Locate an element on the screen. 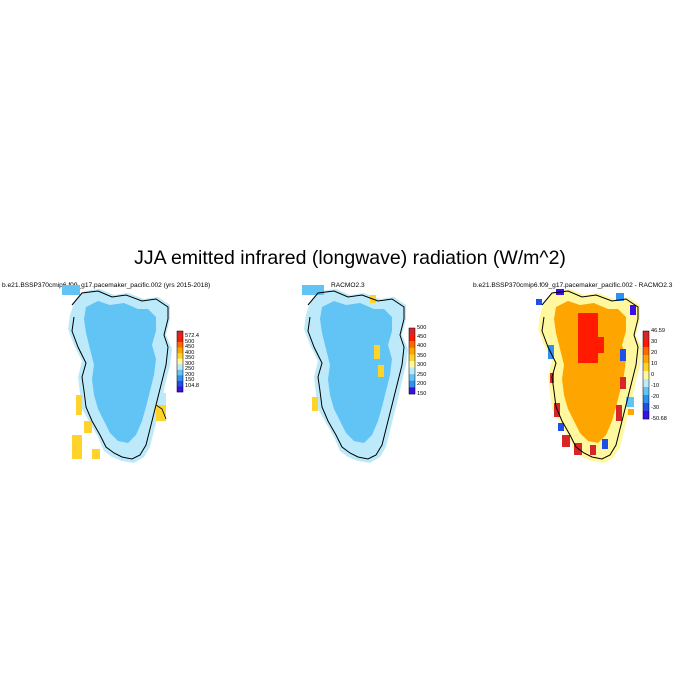 This screenshot has height=700, width=700. panel-1-colorbar is located at coordinates (180, 361).